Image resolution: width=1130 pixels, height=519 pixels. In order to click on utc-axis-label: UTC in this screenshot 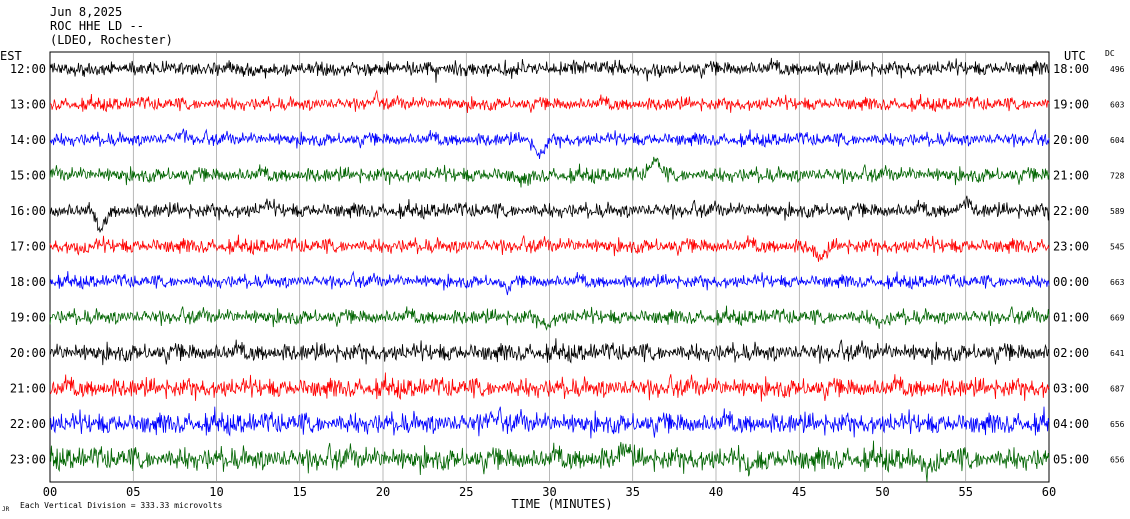, I will do `click(1075, 56)`.